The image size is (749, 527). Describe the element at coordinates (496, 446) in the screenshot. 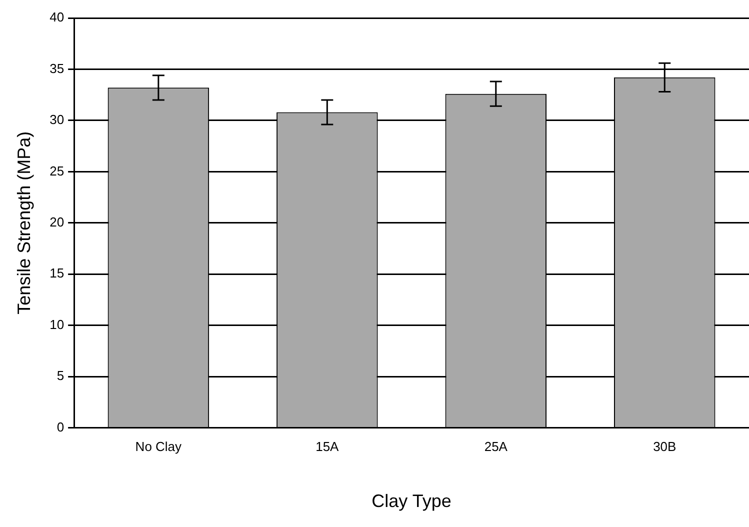

I see `x-tick-label: 25A` at that location.